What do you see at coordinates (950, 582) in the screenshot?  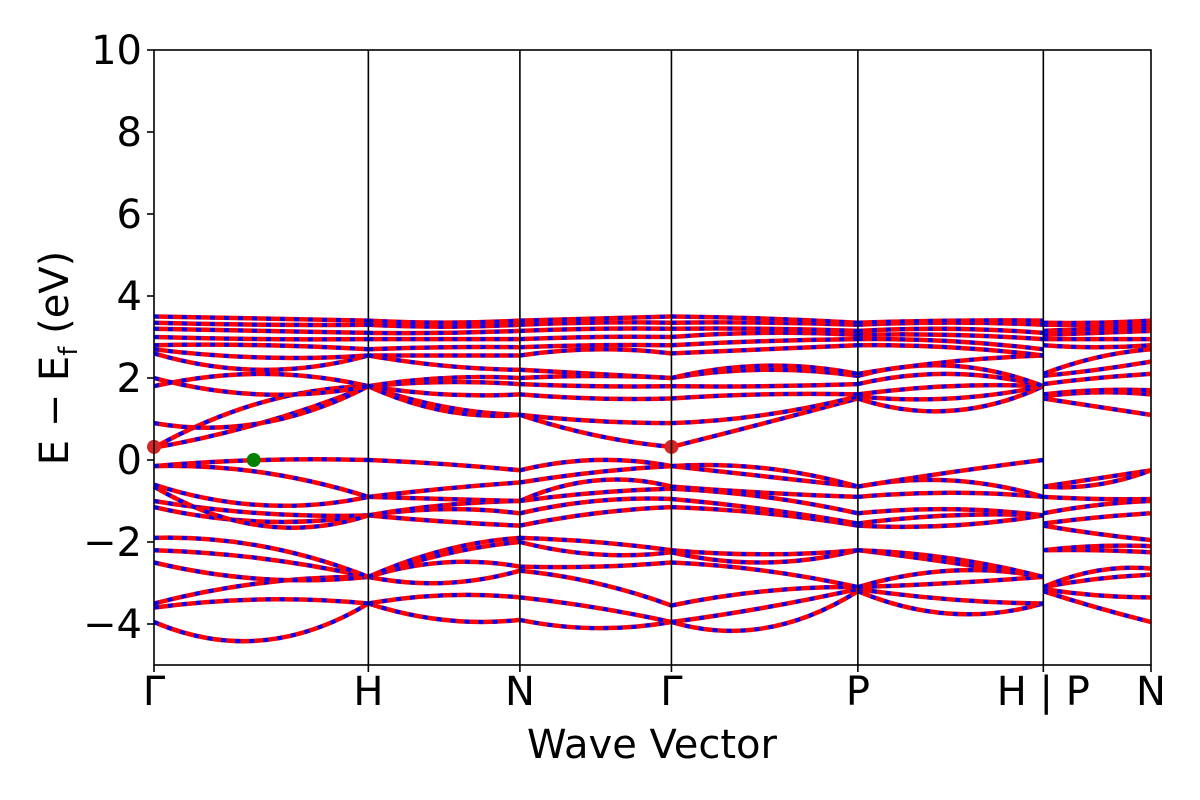 I see `band-spin-up-seg4-b2` at bounding box center [950, 582].